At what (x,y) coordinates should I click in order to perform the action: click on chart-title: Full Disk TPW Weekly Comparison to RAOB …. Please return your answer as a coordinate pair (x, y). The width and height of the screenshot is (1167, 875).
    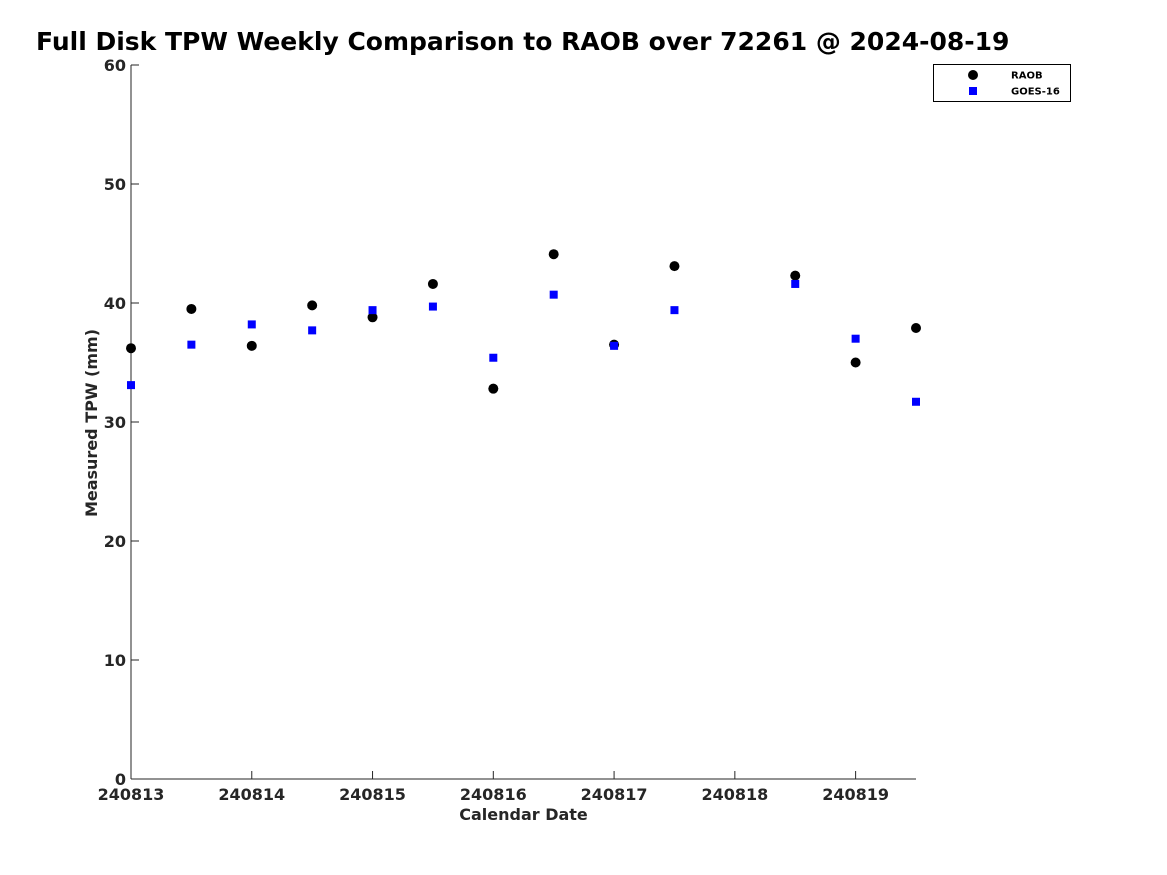
    Looking at the image, I should click on (523, 41).